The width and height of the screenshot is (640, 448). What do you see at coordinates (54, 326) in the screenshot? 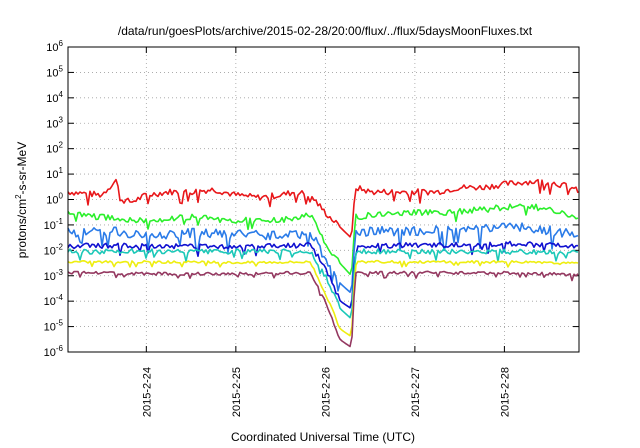
I see `y-tick-label: 10⁻⁵` at bounding box center [54, 326].